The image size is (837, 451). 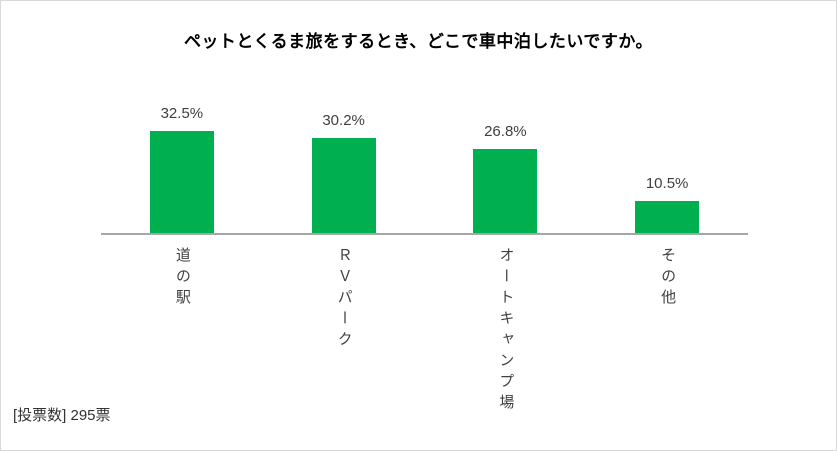 I want to click on value-label: 32.5%, so click(x=182, y=113).